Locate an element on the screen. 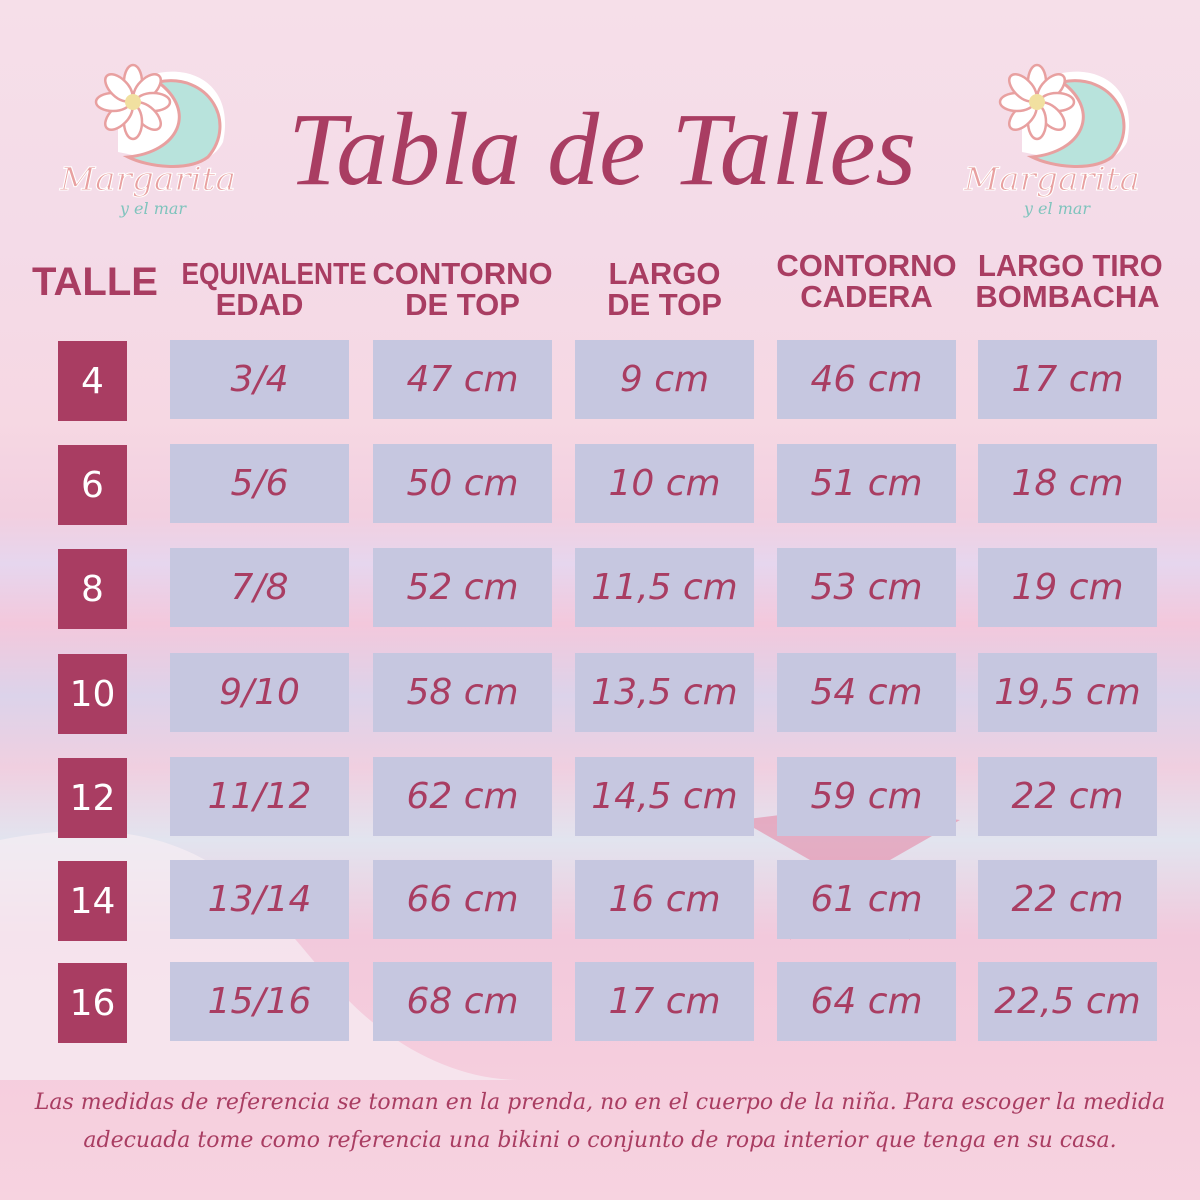 The width and height of the screenshot is (1200, 1200). table-cell: 19,5 cm is located at coordinates (1067, 692).